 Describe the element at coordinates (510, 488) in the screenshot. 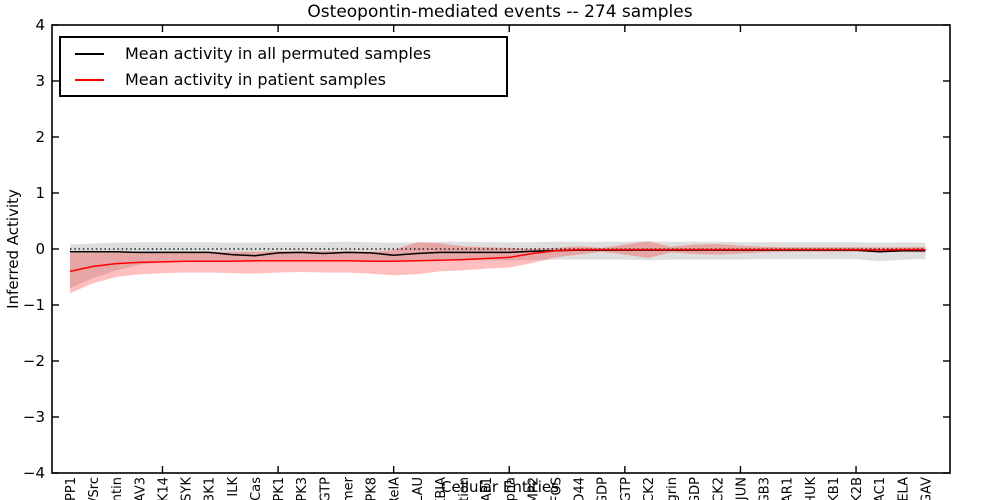

I see `category-label: NF kappa B1 p50/RelA/I kappa B alpha` at that location.